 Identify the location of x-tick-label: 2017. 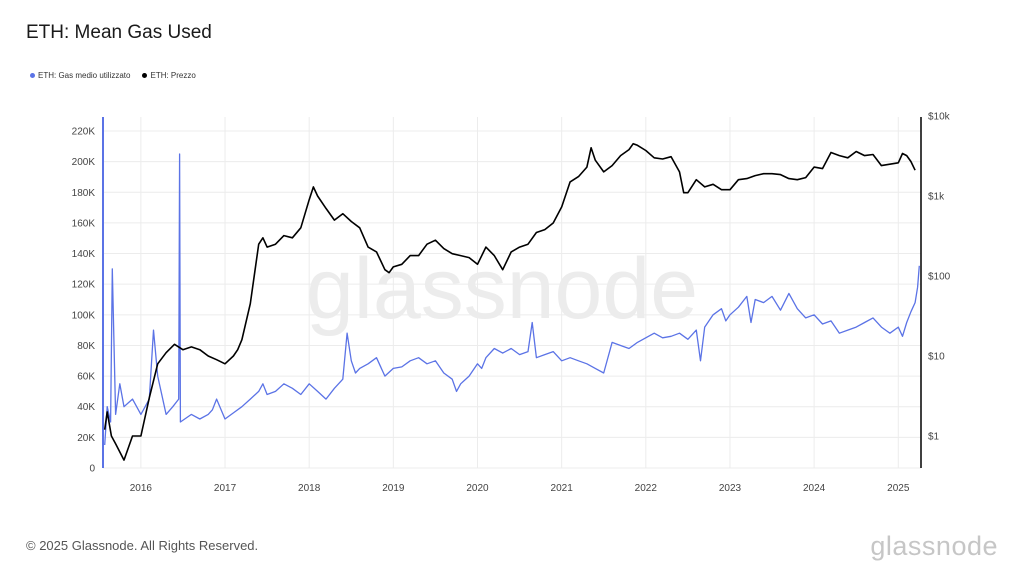
(225, 488).